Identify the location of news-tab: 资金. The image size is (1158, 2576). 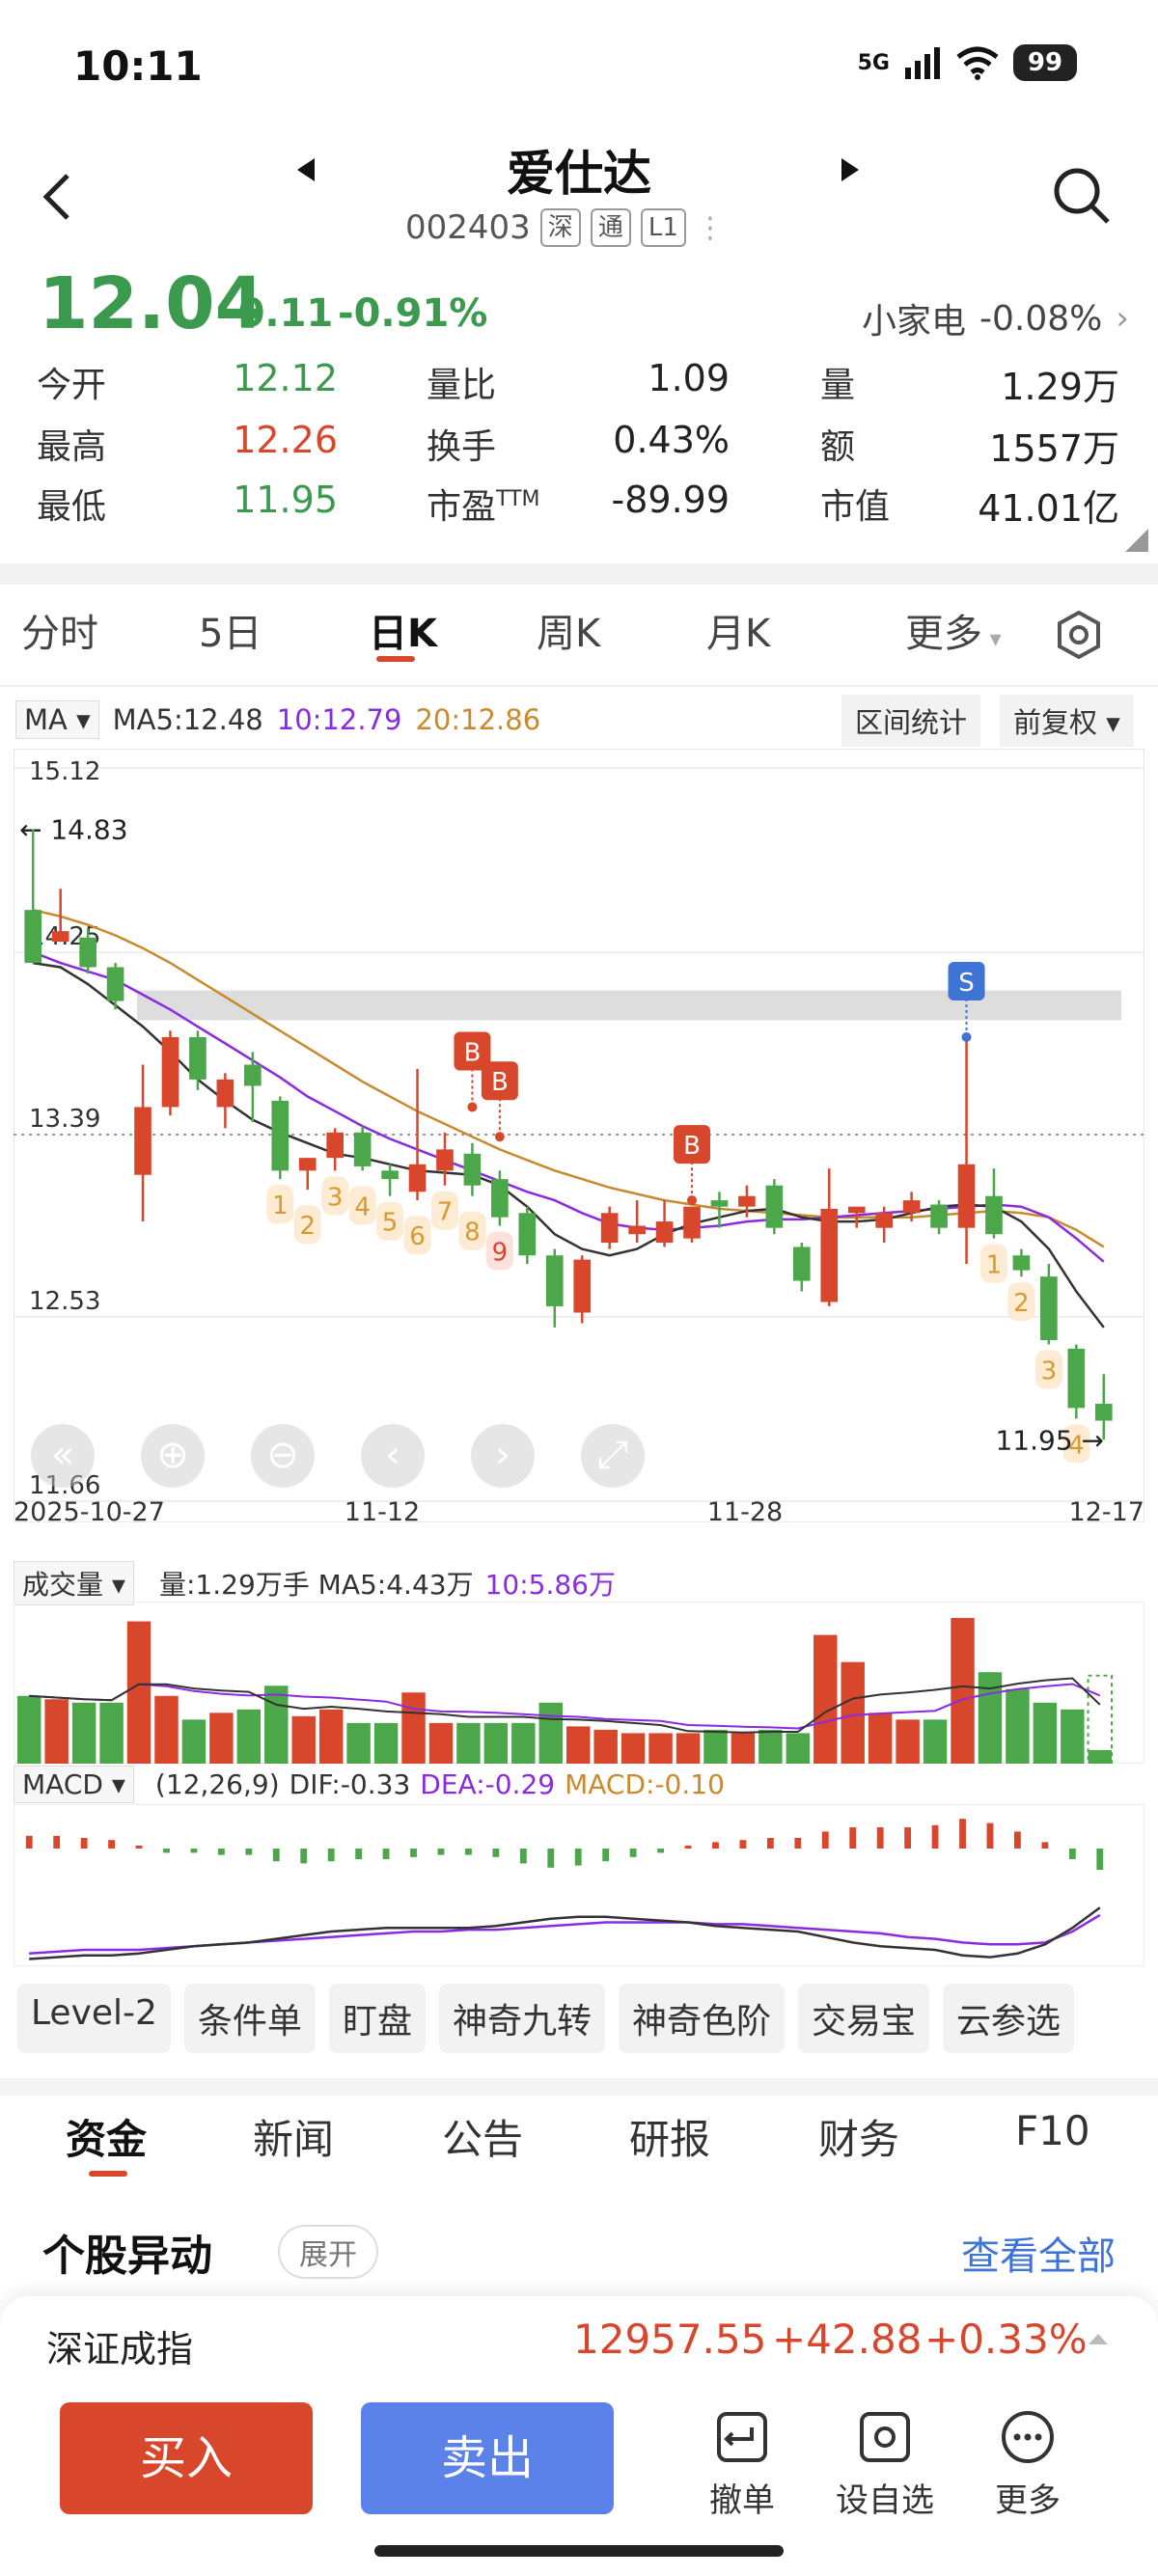
(107, 2140).